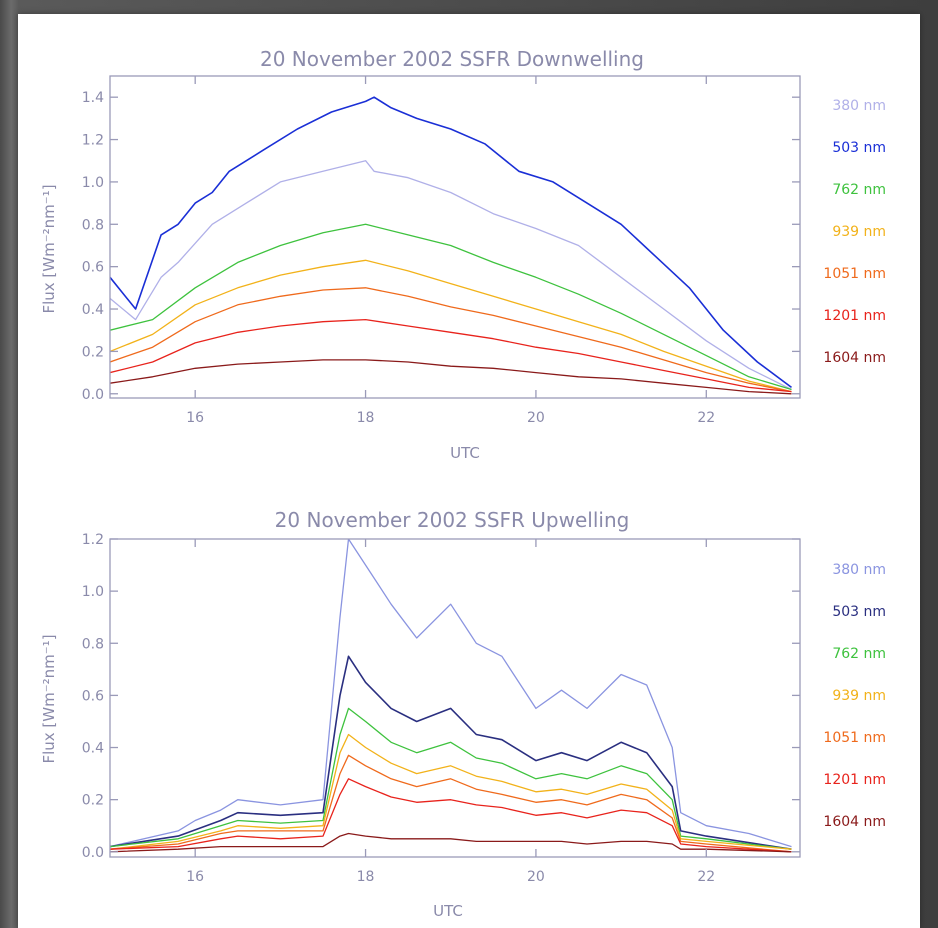  I want to click on downwelling-xtick-label: 16, so click(195, 418).